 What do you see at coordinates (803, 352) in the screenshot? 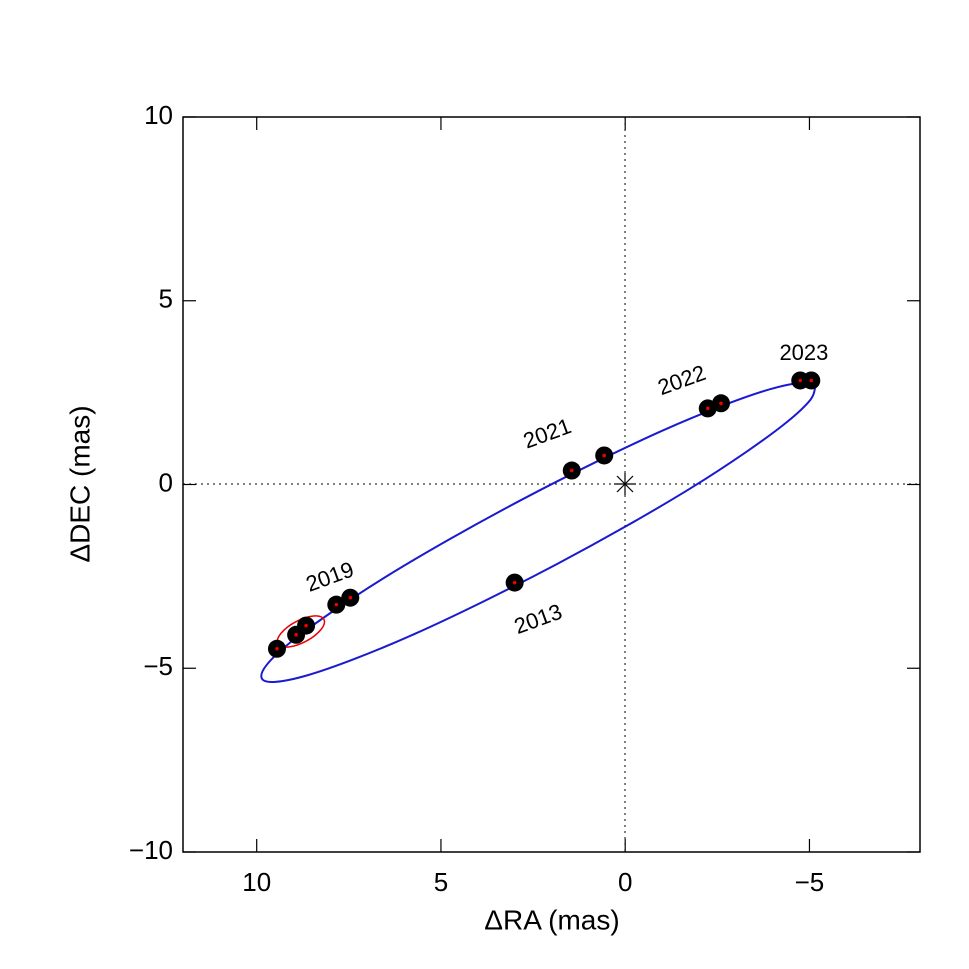
I see `year-annotation: 2023` at bounding box center [803, 352].